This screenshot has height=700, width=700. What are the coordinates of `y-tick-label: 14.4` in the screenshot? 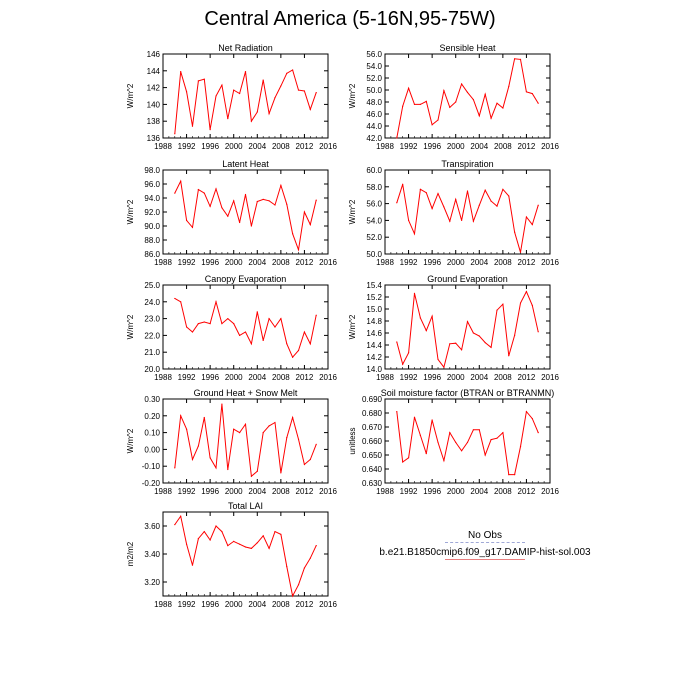 It's located at (374, 345).